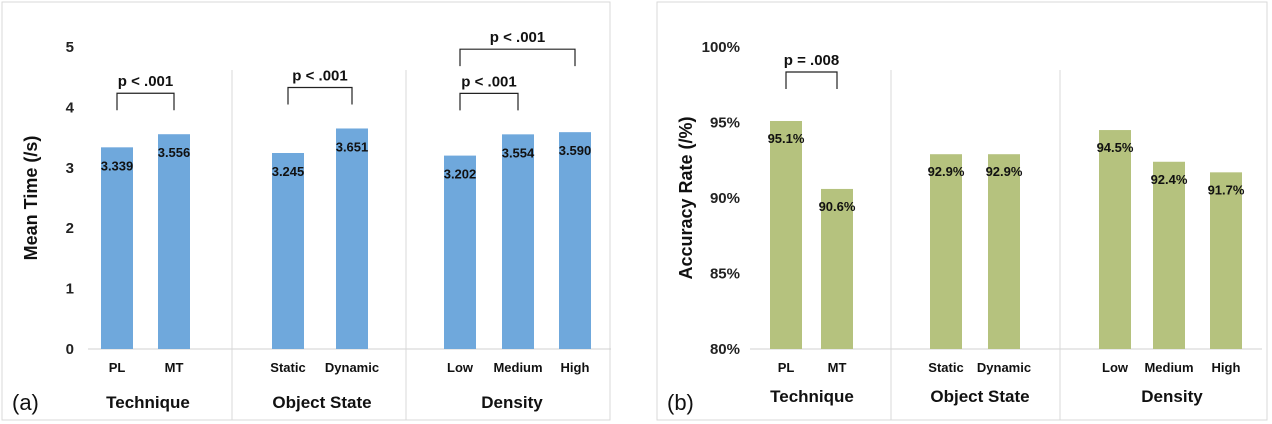 The image size is (1272, 424). What do you see at coordinates (721, 47) in the screenshot?
I see `y-tick-label: 100%` at bounding box center [721, 47].